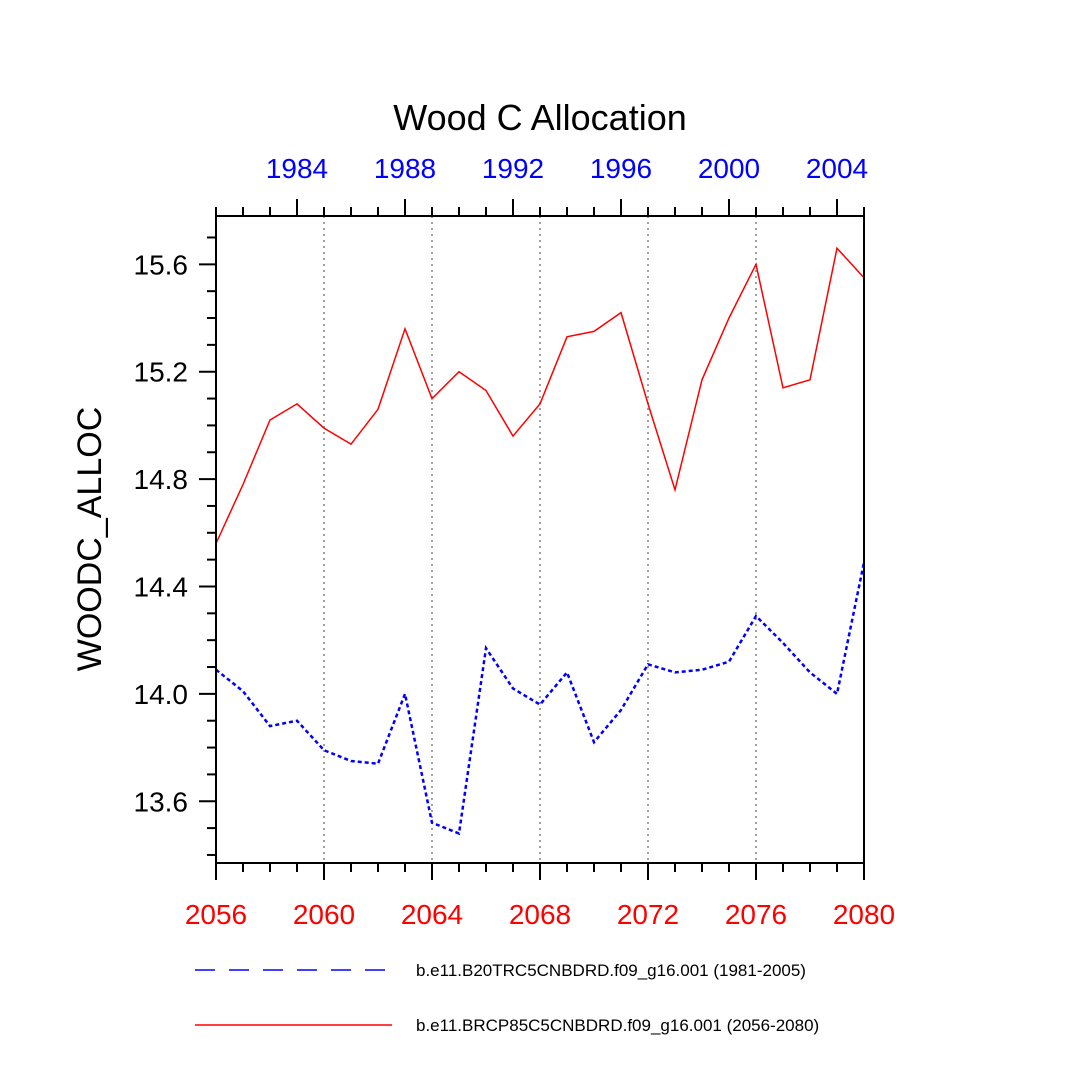 The height and width of the screenshot is (1080, 1080). I want to click on y-tick-label-14.0: 14.0, so click(161, 694).